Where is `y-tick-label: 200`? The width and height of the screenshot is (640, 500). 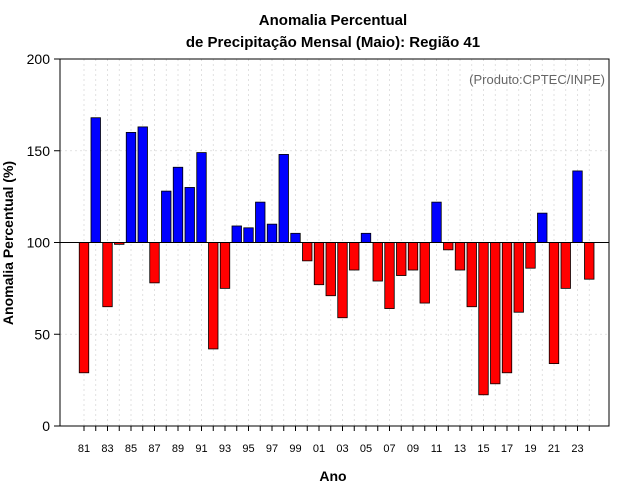 y-tick-label: 200 is located at coordinates (39, 59).